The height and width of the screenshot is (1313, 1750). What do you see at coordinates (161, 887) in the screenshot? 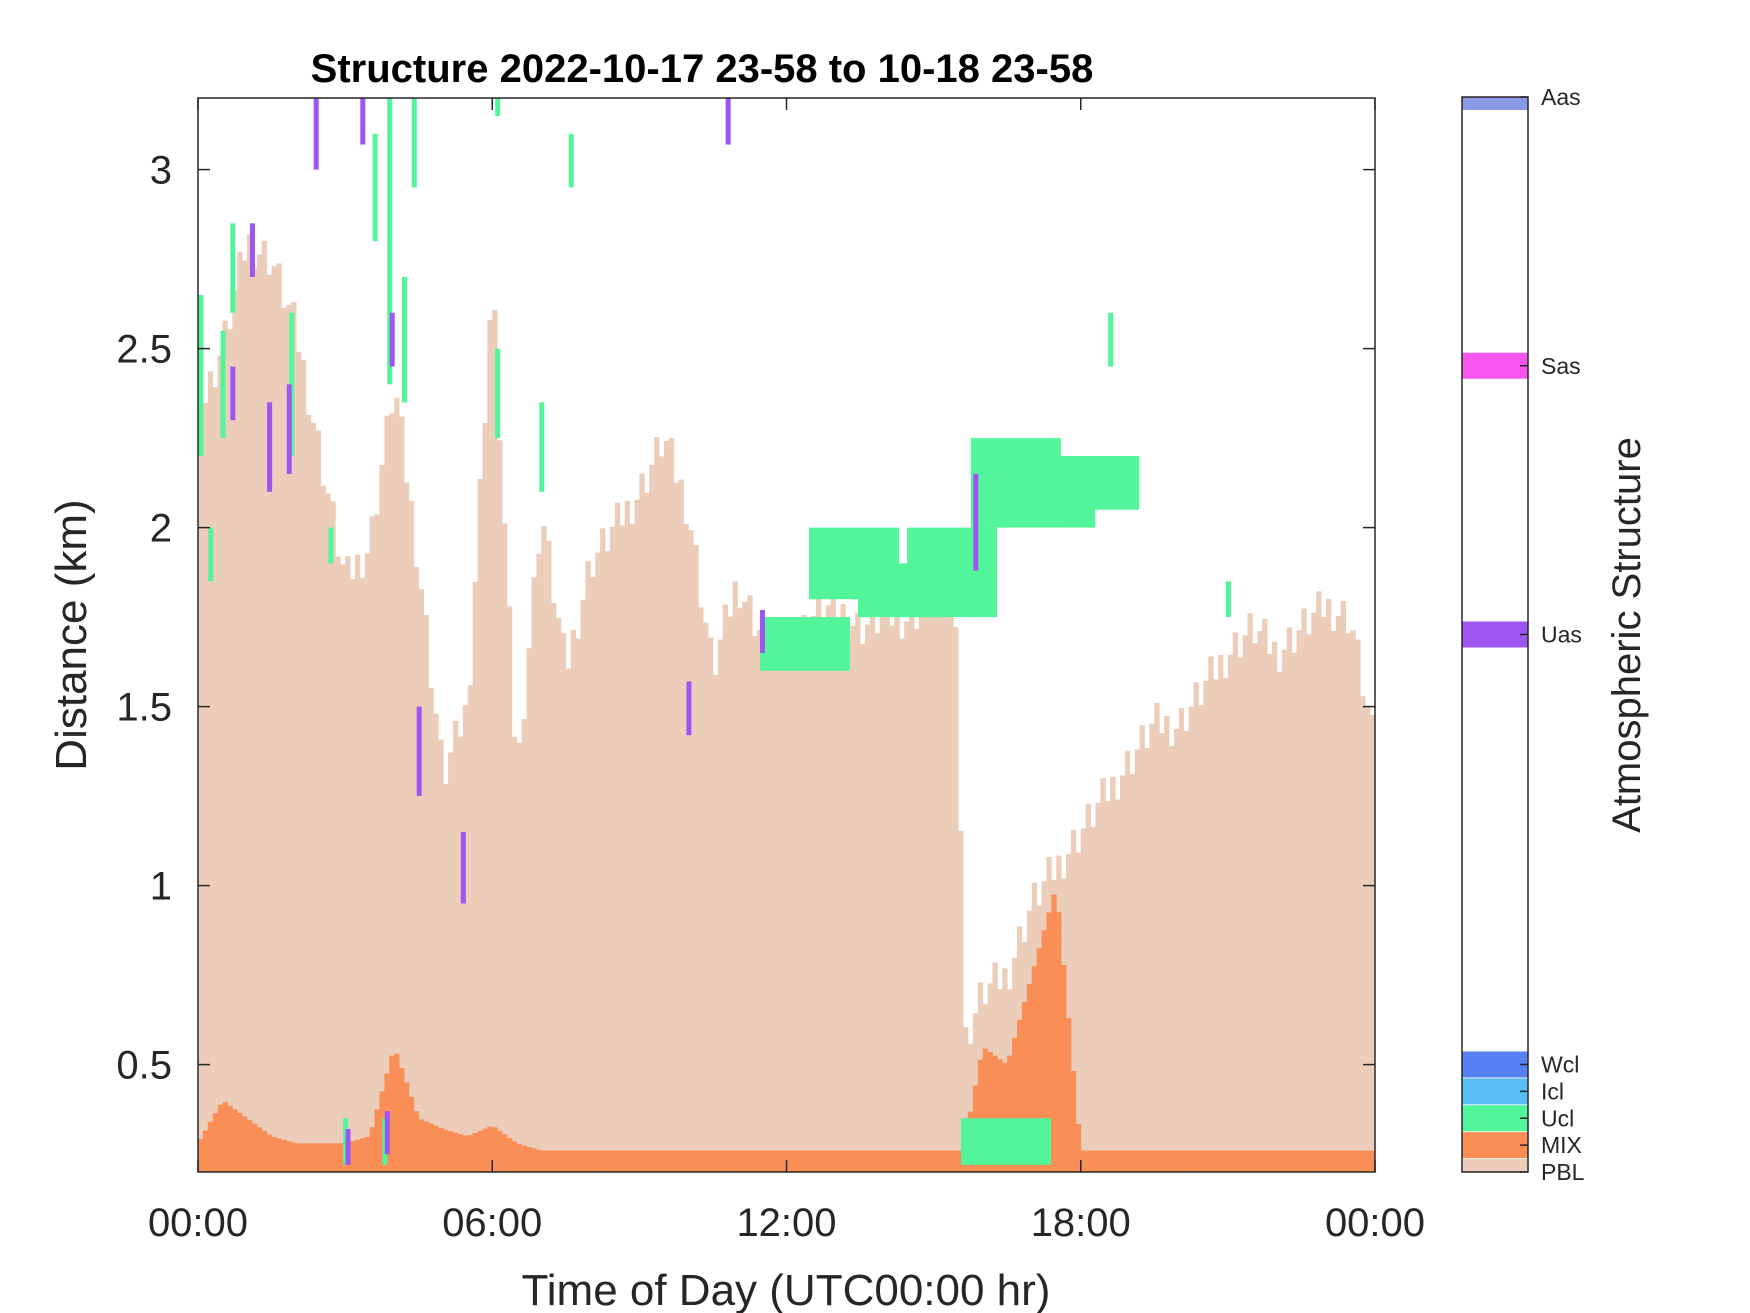
I see `y-tick-label: 1` at bounding box center [161, 887].